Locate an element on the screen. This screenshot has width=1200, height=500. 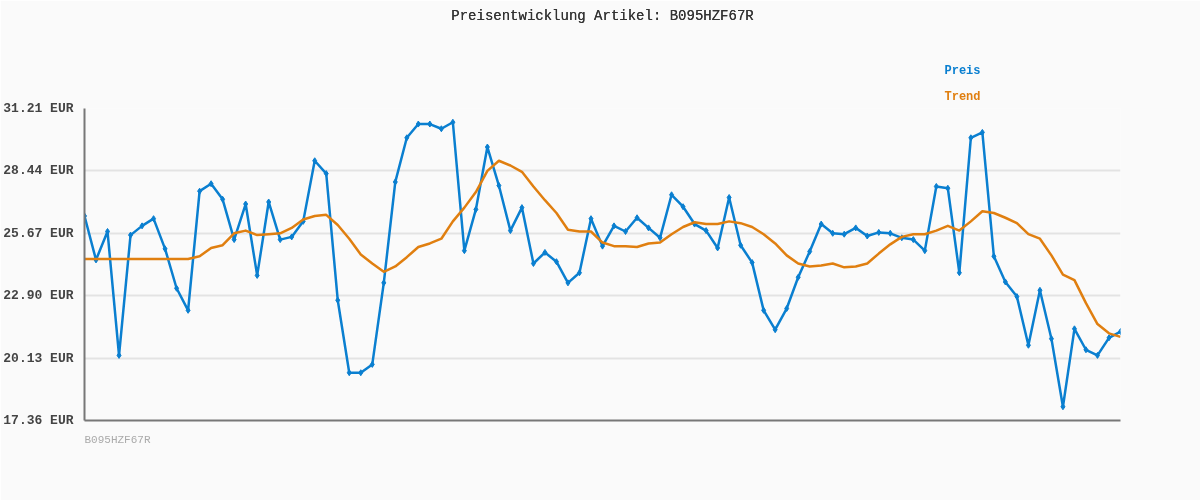
y-tick-label: 28.44 EUR is located at coordinates (38, 171).